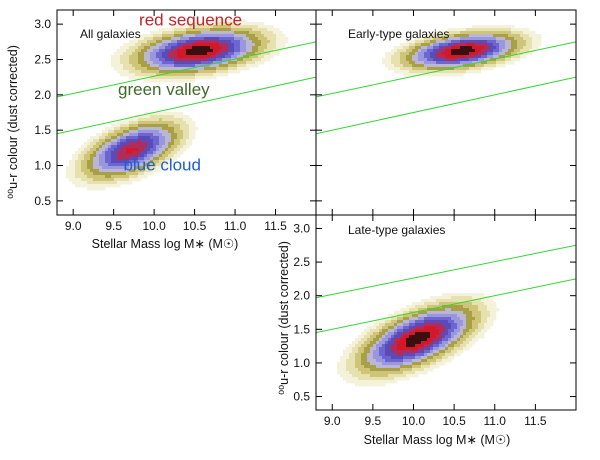  I want to click on y-tick-label-all: 2.5, so click(42, 59).